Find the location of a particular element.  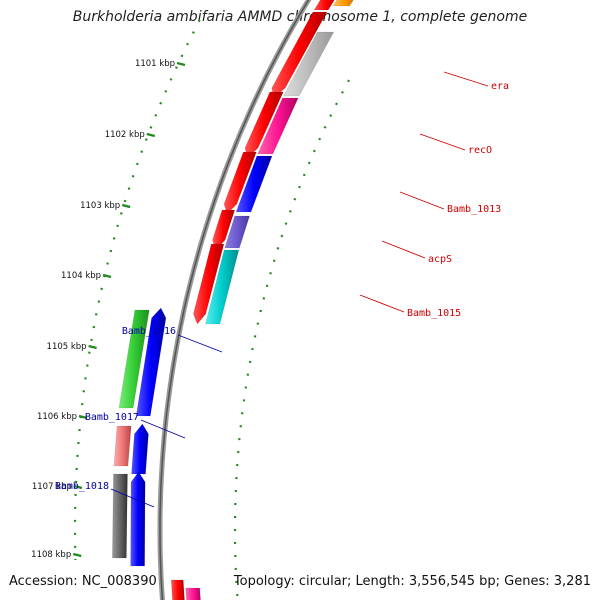

cds-feature-bottom is located at coordinates (177, 589).